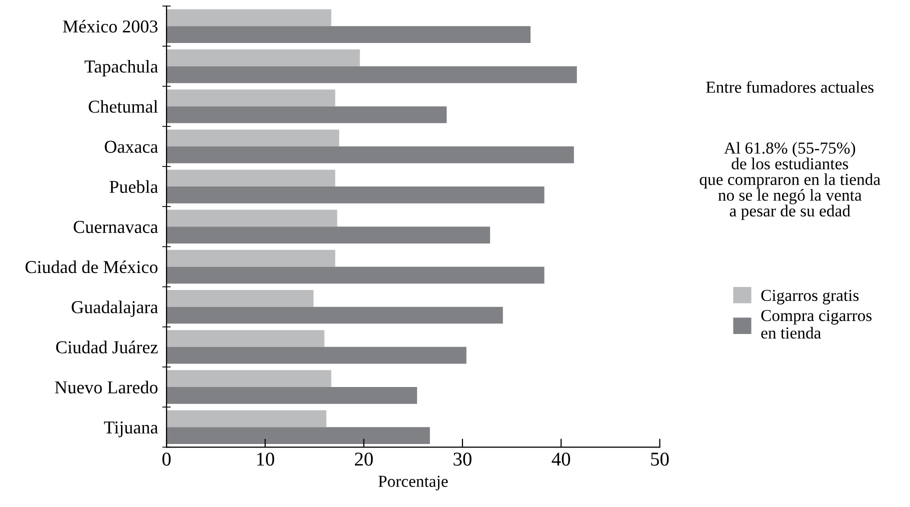  I want to click on x-axis-title: Porcentaje, so click(413, 483).